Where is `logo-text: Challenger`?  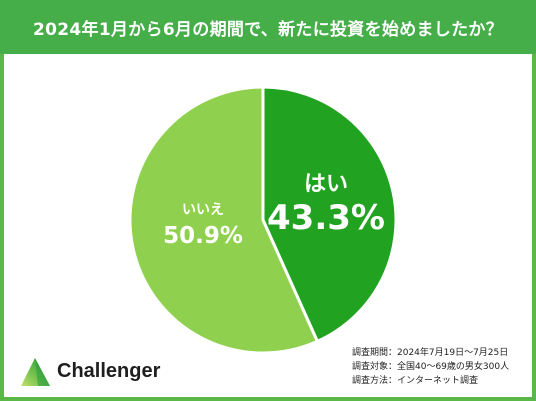
logo-text: Challenger is located at coordinates (109, 371).